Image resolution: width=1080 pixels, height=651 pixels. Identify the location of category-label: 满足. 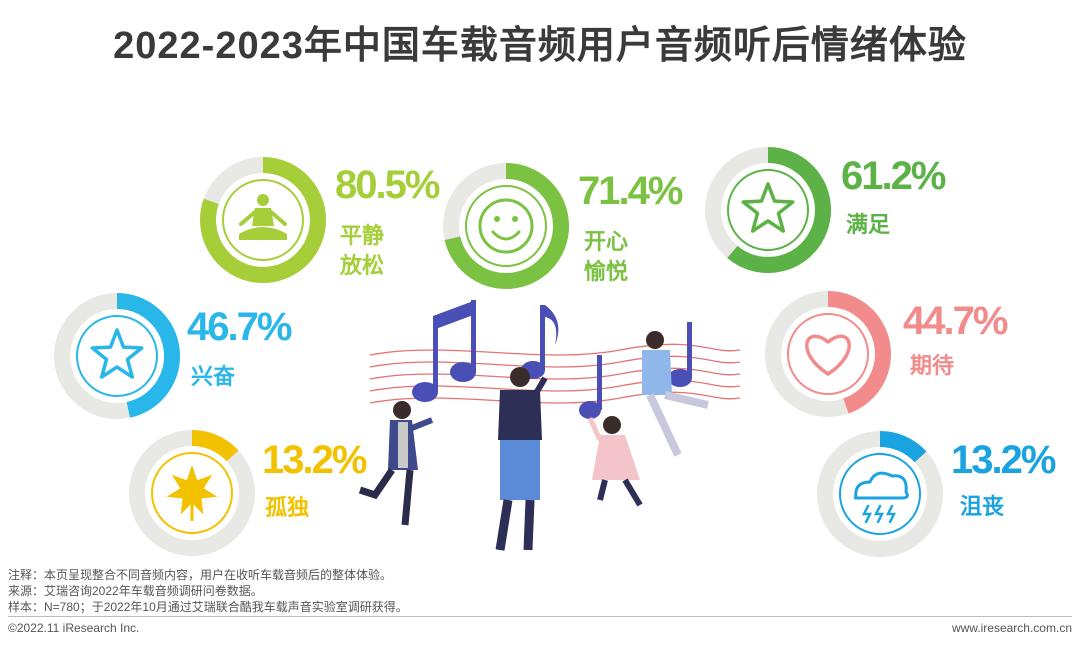
(868, 225).